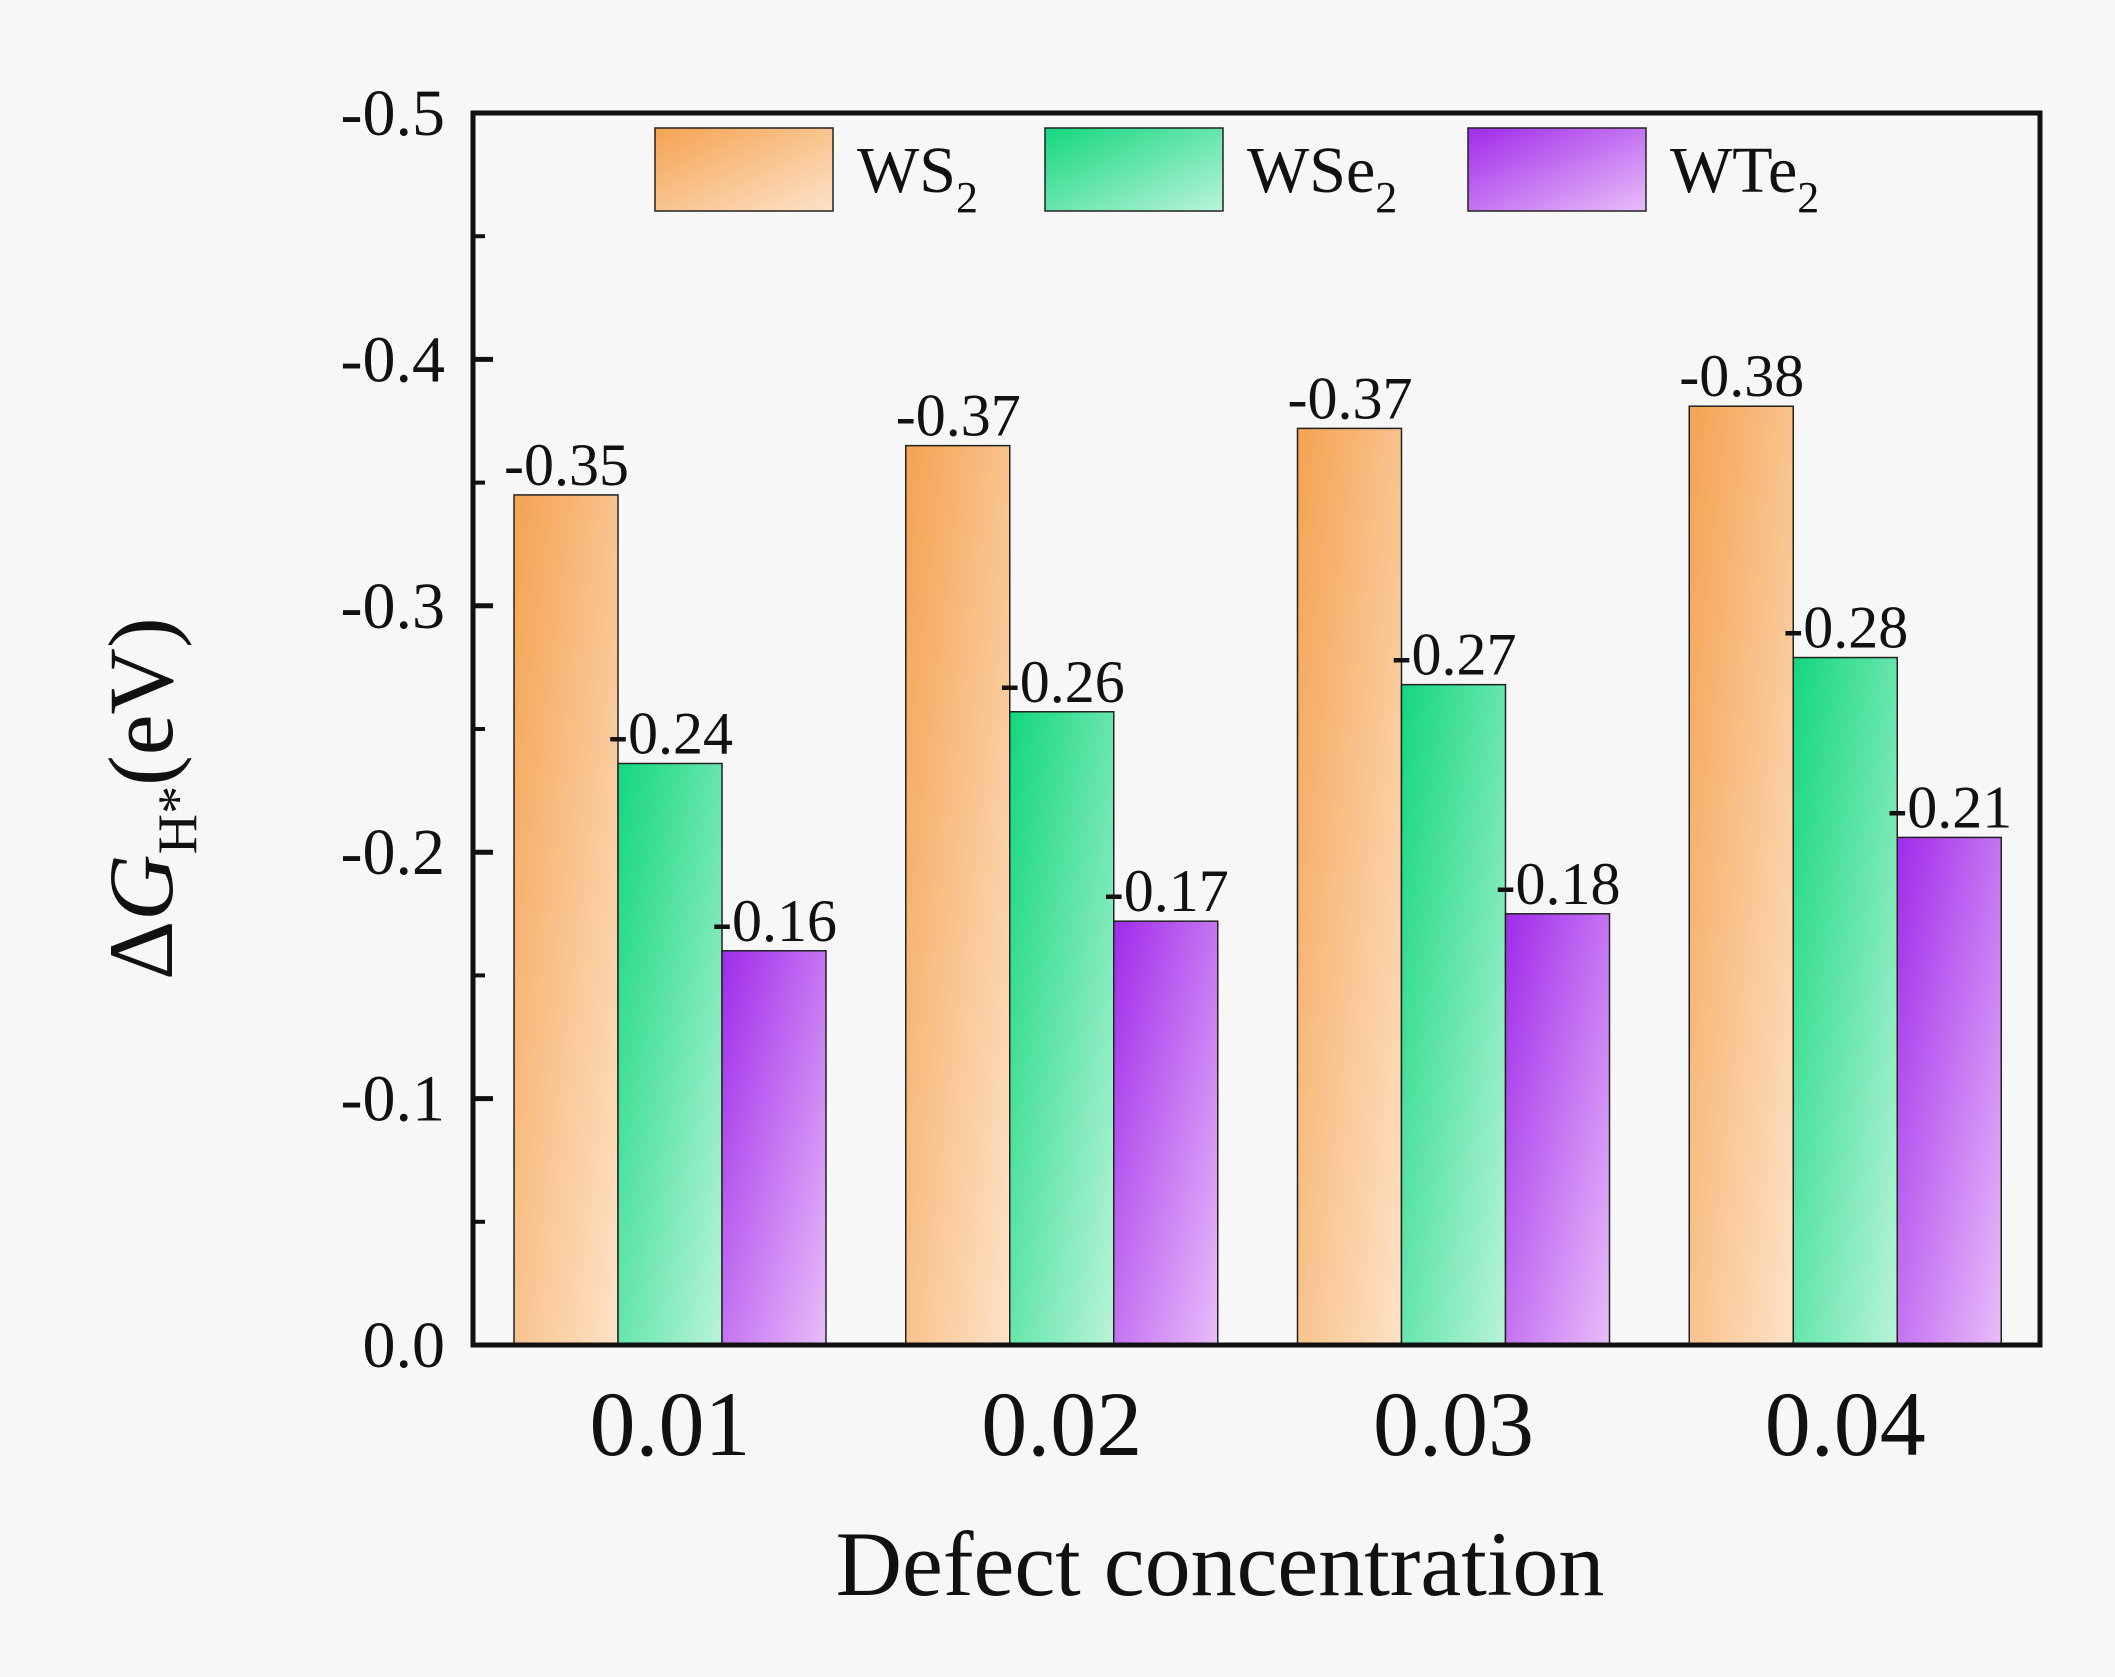 Image resolution: width=2115 pixels, height=1677 pixels. Describe the element at coordinates (1061, 1424) in the screenshot. I see `x-tick-label: 0.02` at that location.